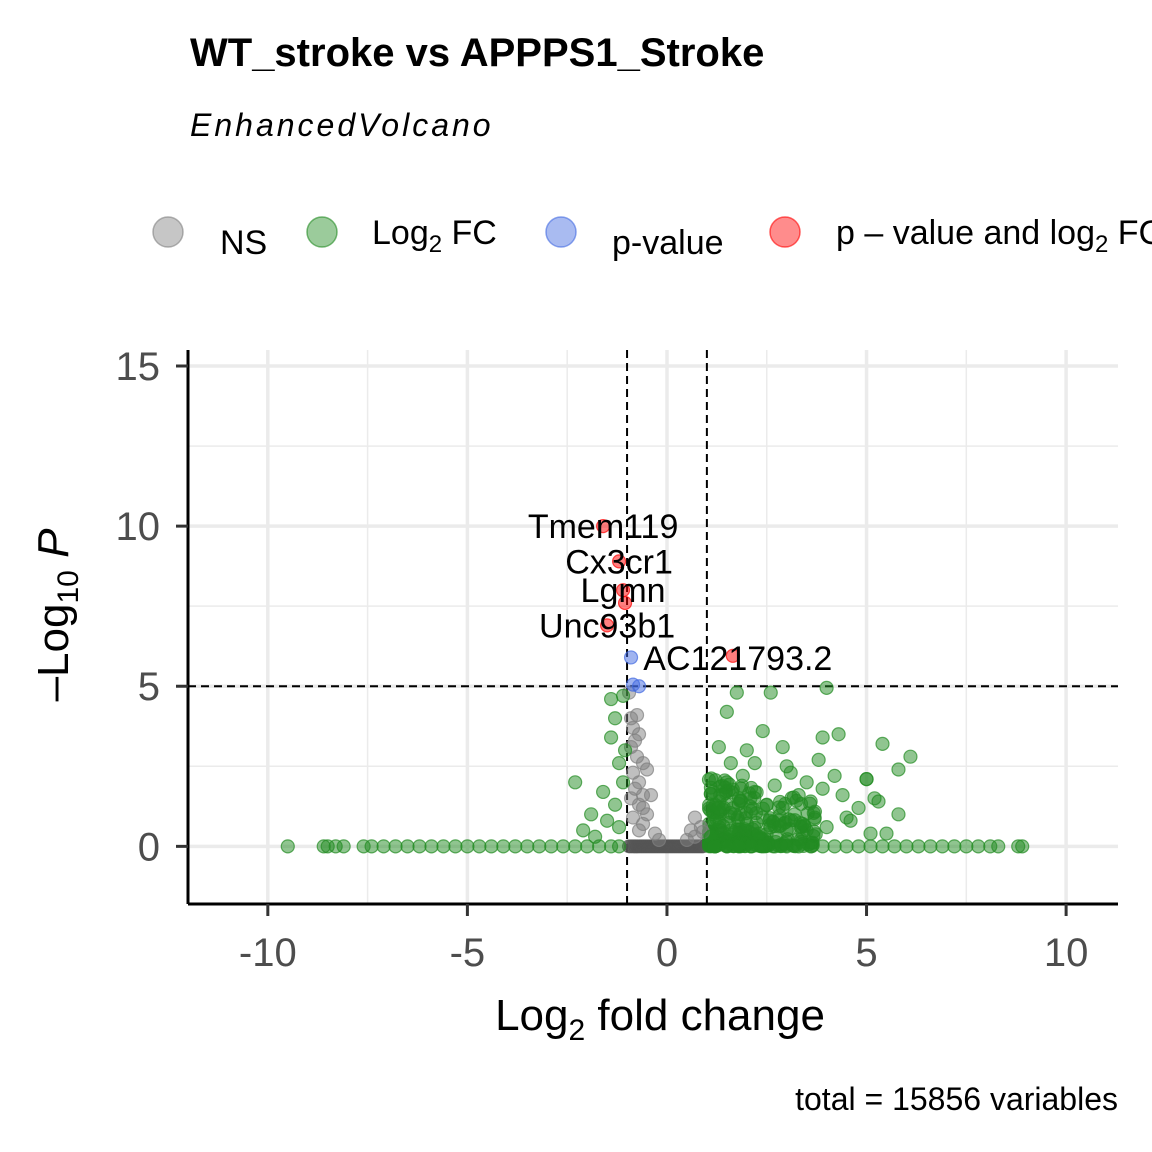 Image resolution: width=1152 pixels, height=1152 pixels. Describe the element at coordinates (956, 1099) in the screenshot. I see `caption: total = 15856 variables` at that location.